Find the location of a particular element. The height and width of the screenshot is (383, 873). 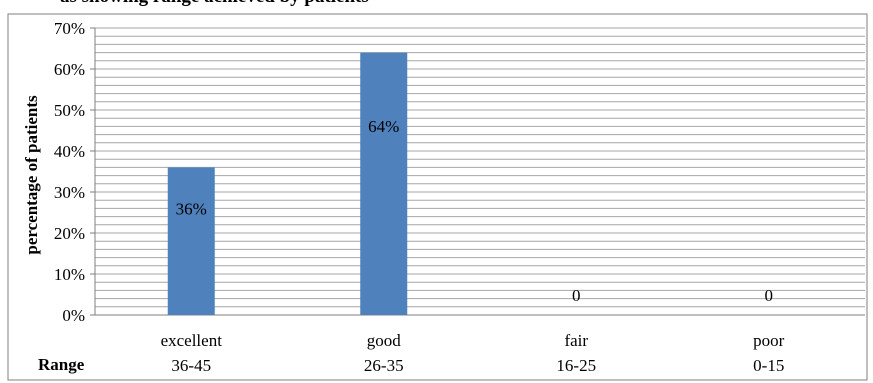

y-axis-label: percentage of patients is located at coordinates (31, 175).